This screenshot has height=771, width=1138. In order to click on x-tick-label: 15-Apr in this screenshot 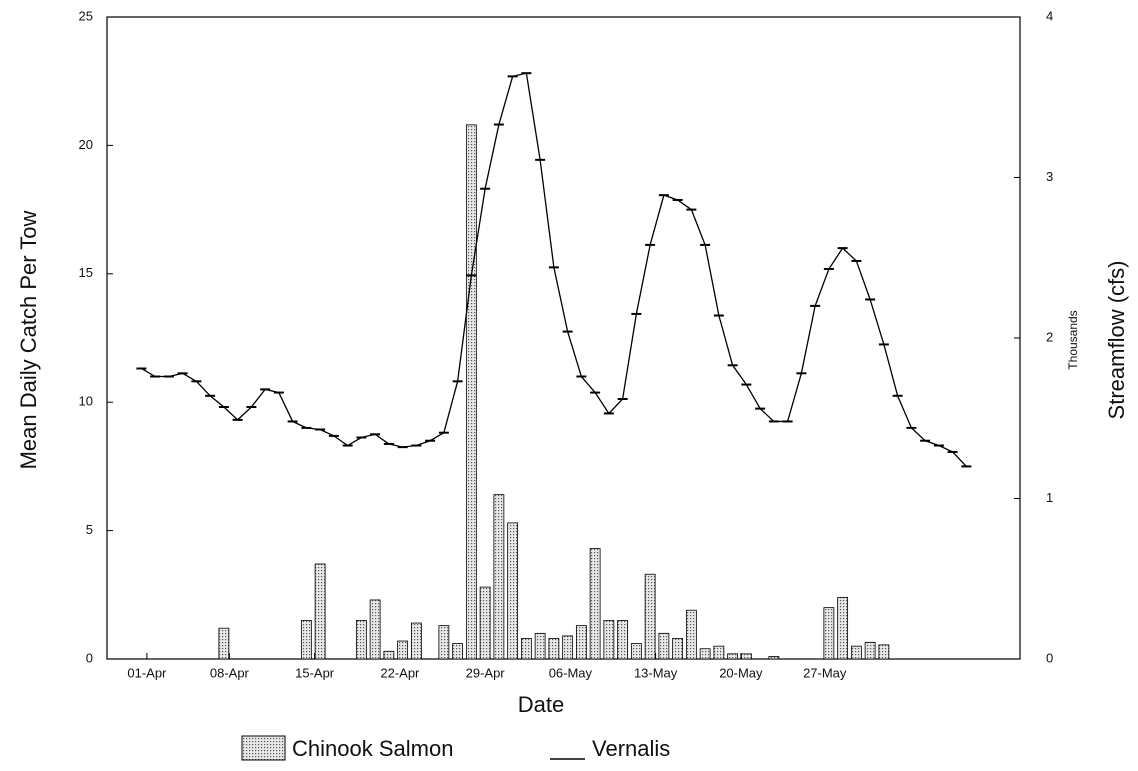, I will do `click(315, 672)`.